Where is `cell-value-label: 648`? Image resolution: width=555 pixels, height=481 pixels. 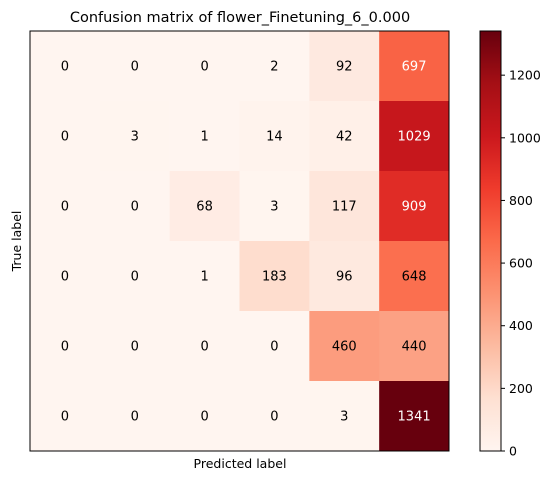 cell-value-label: 648 is located at coordinates (414, 277).